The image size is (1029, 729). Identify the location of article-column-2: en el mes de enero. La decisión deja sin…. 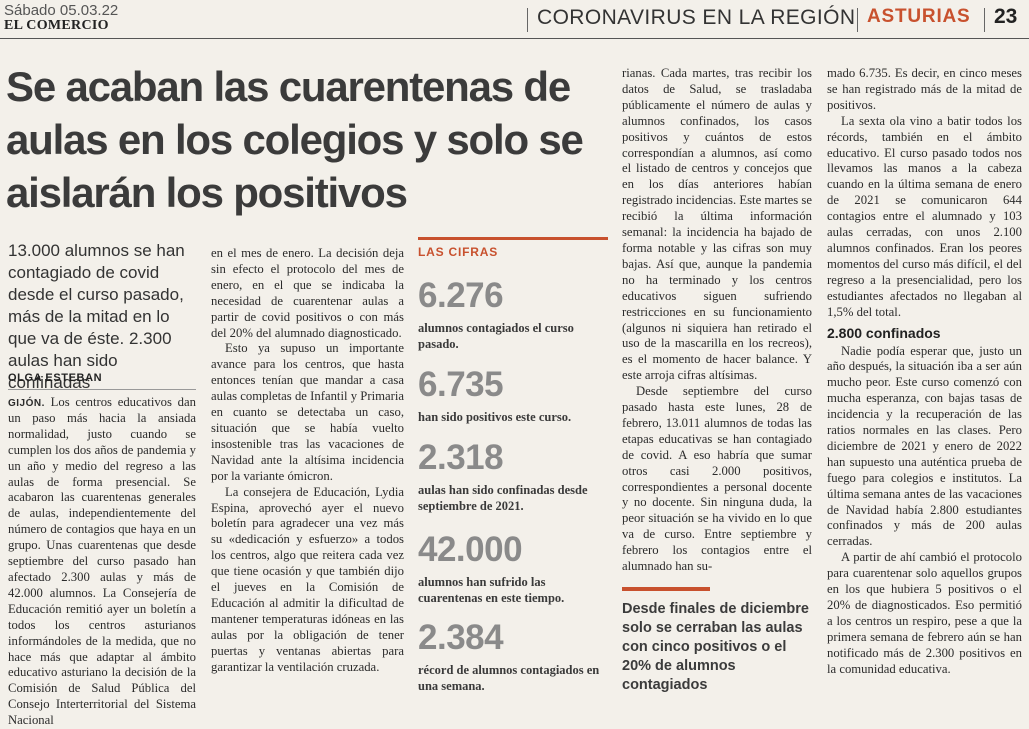
(307, 460).